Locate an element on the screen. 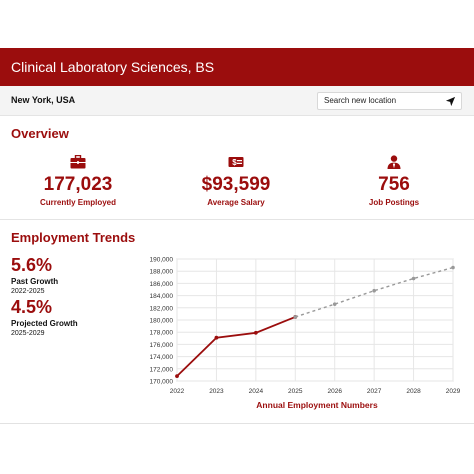  projected-growth-label: Projected Growth is located at coordinates (44, 323).